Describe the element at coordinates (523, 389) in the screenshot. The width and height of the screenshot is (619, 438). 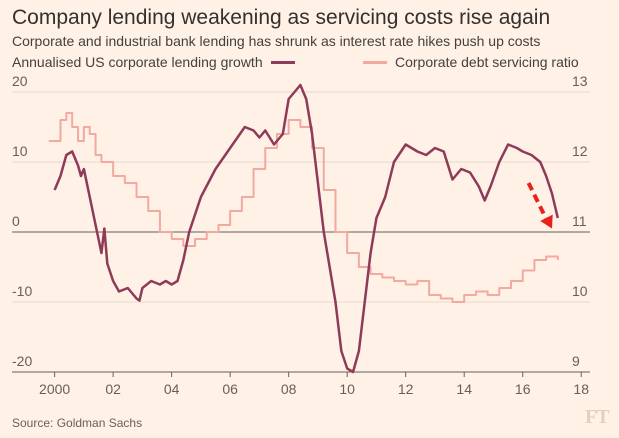
I see `x-tick-label: 16` at that location.